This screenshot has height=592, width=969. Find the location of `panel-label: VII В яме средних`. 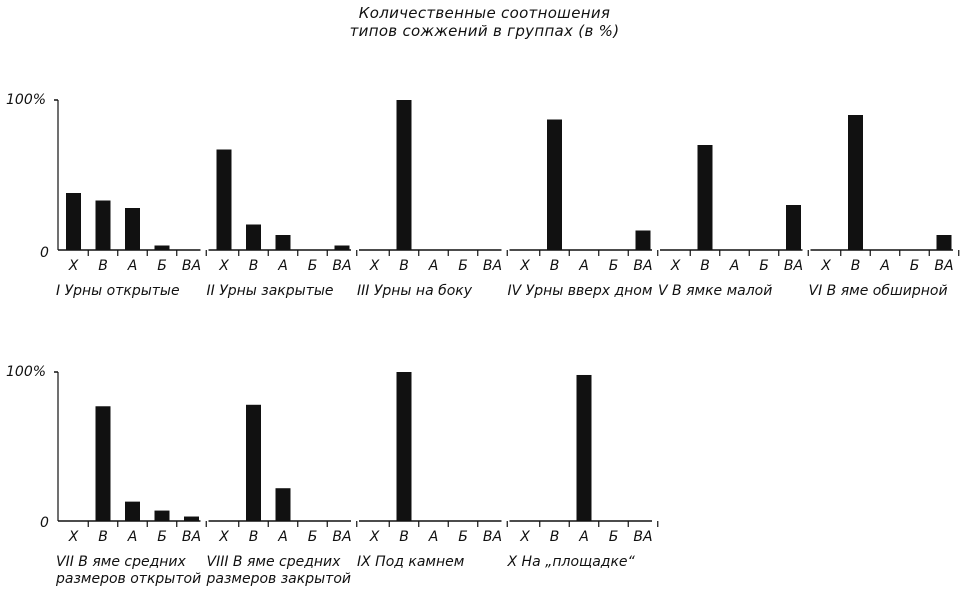

panel-label: VII В яме средних is located at coordinates (121, 562).